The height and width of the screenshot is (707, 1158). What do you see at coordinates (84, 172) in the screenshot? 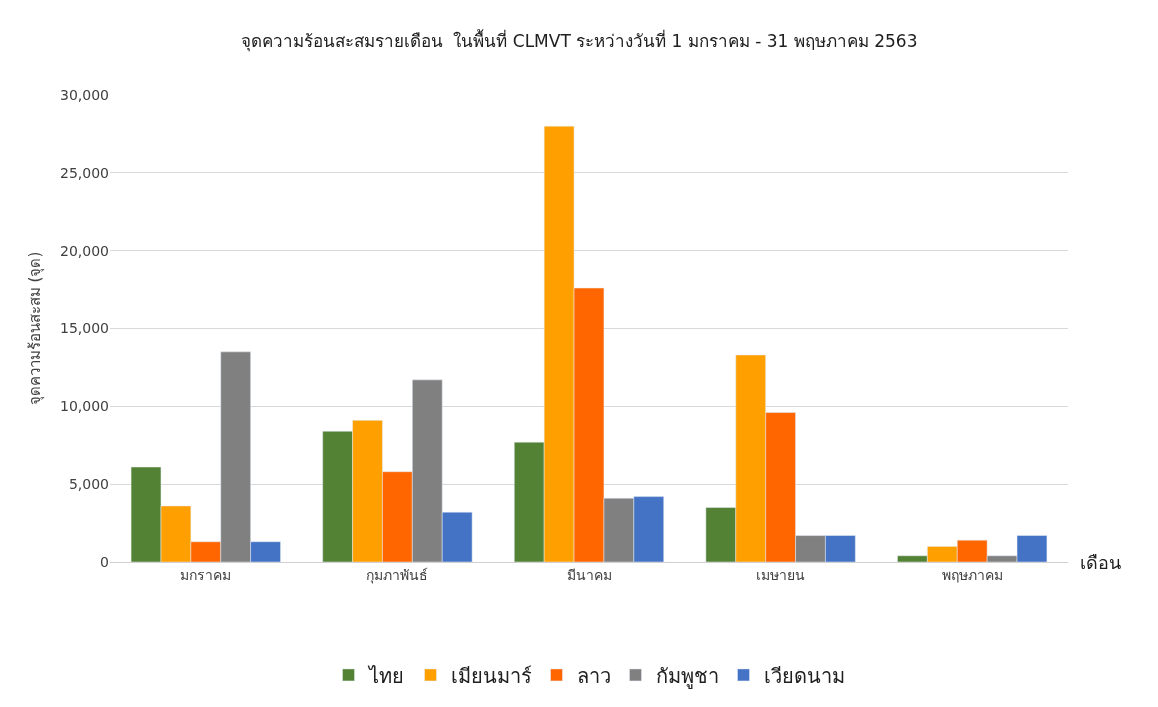
I see `y-tick-label: 25,000` at bounding box center [84, 172].